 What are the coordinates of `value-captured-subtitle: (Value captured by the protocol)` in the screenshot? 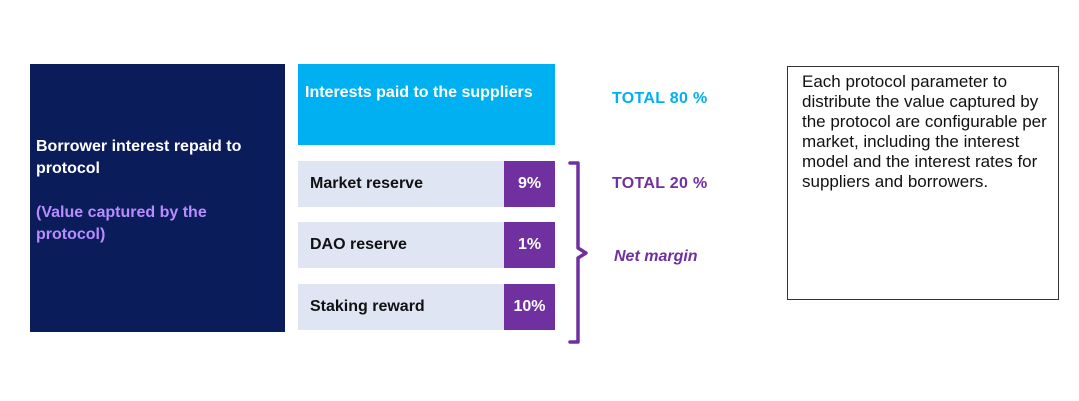 It's located at (121, 223).